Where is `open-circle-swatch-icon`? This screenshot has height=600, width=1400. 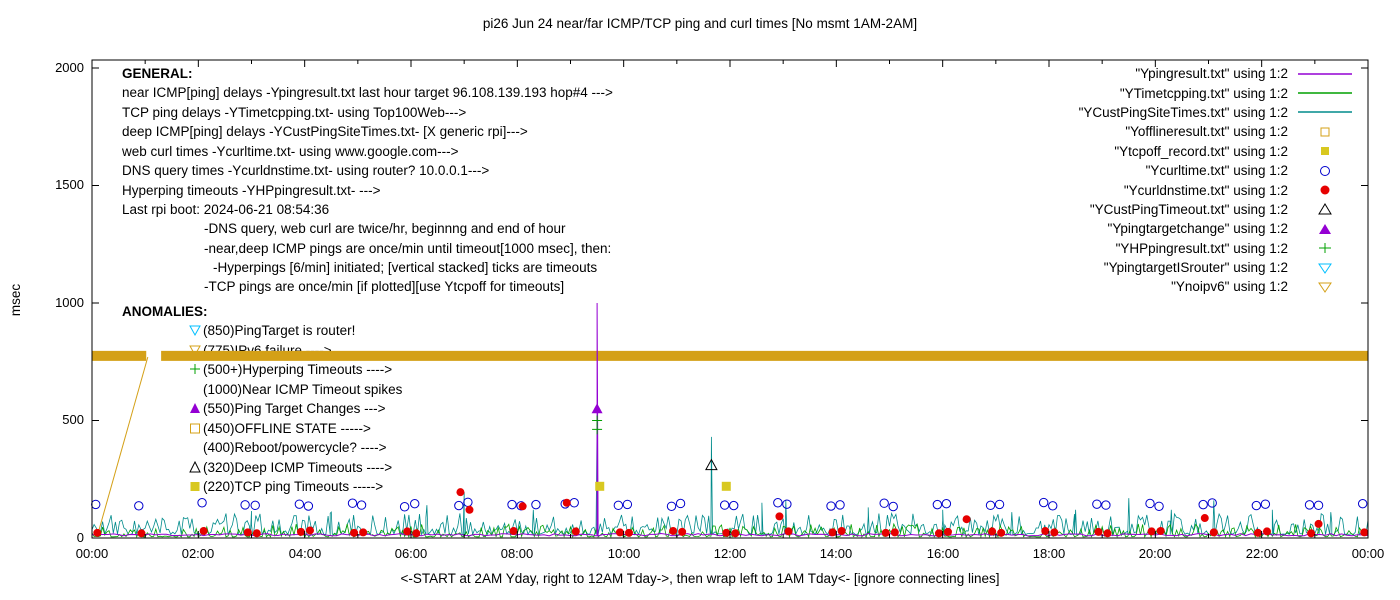 open-circle-swatch-icon is located at coordinates (1325, 170).